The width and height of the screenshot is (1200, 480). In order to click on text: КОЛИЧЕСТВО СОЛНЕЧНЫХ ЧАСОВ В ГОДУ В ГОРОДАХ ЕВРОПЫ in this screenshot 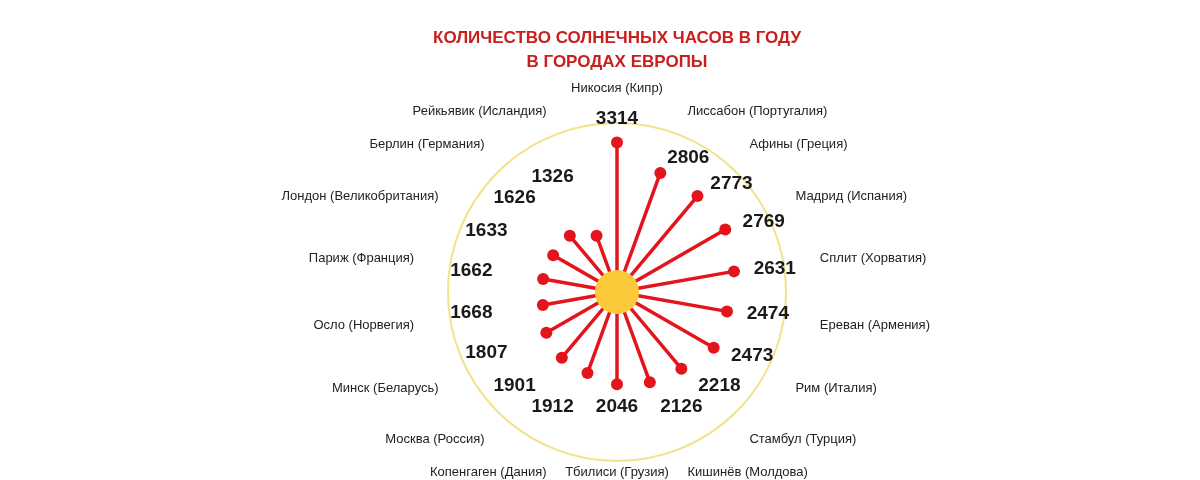, I will do `click(617, 50)`.